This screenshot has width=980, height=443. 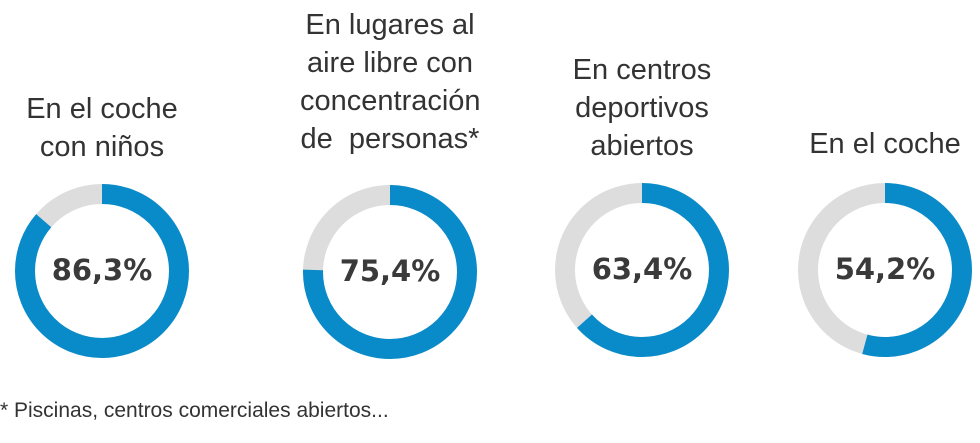 I want to click on donut-value-label: 54,2%, so click(x=885, y=269).